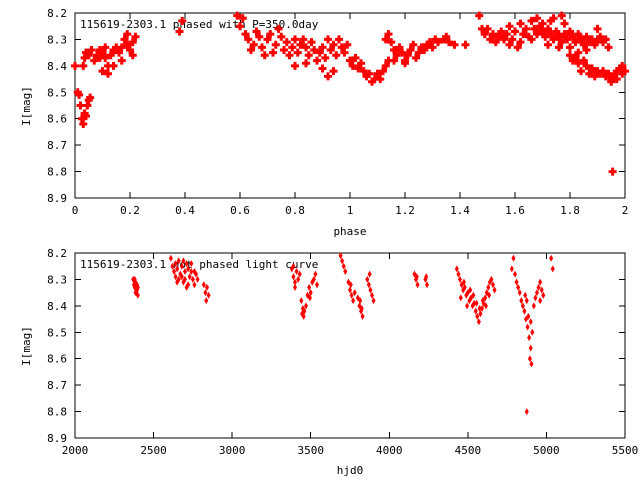 Image resolution: width=640 pixels, height=480 pixels. Describe the element at coordinates (349, 231) in the screenshot. I see `x-axis-label: phase` at that location.